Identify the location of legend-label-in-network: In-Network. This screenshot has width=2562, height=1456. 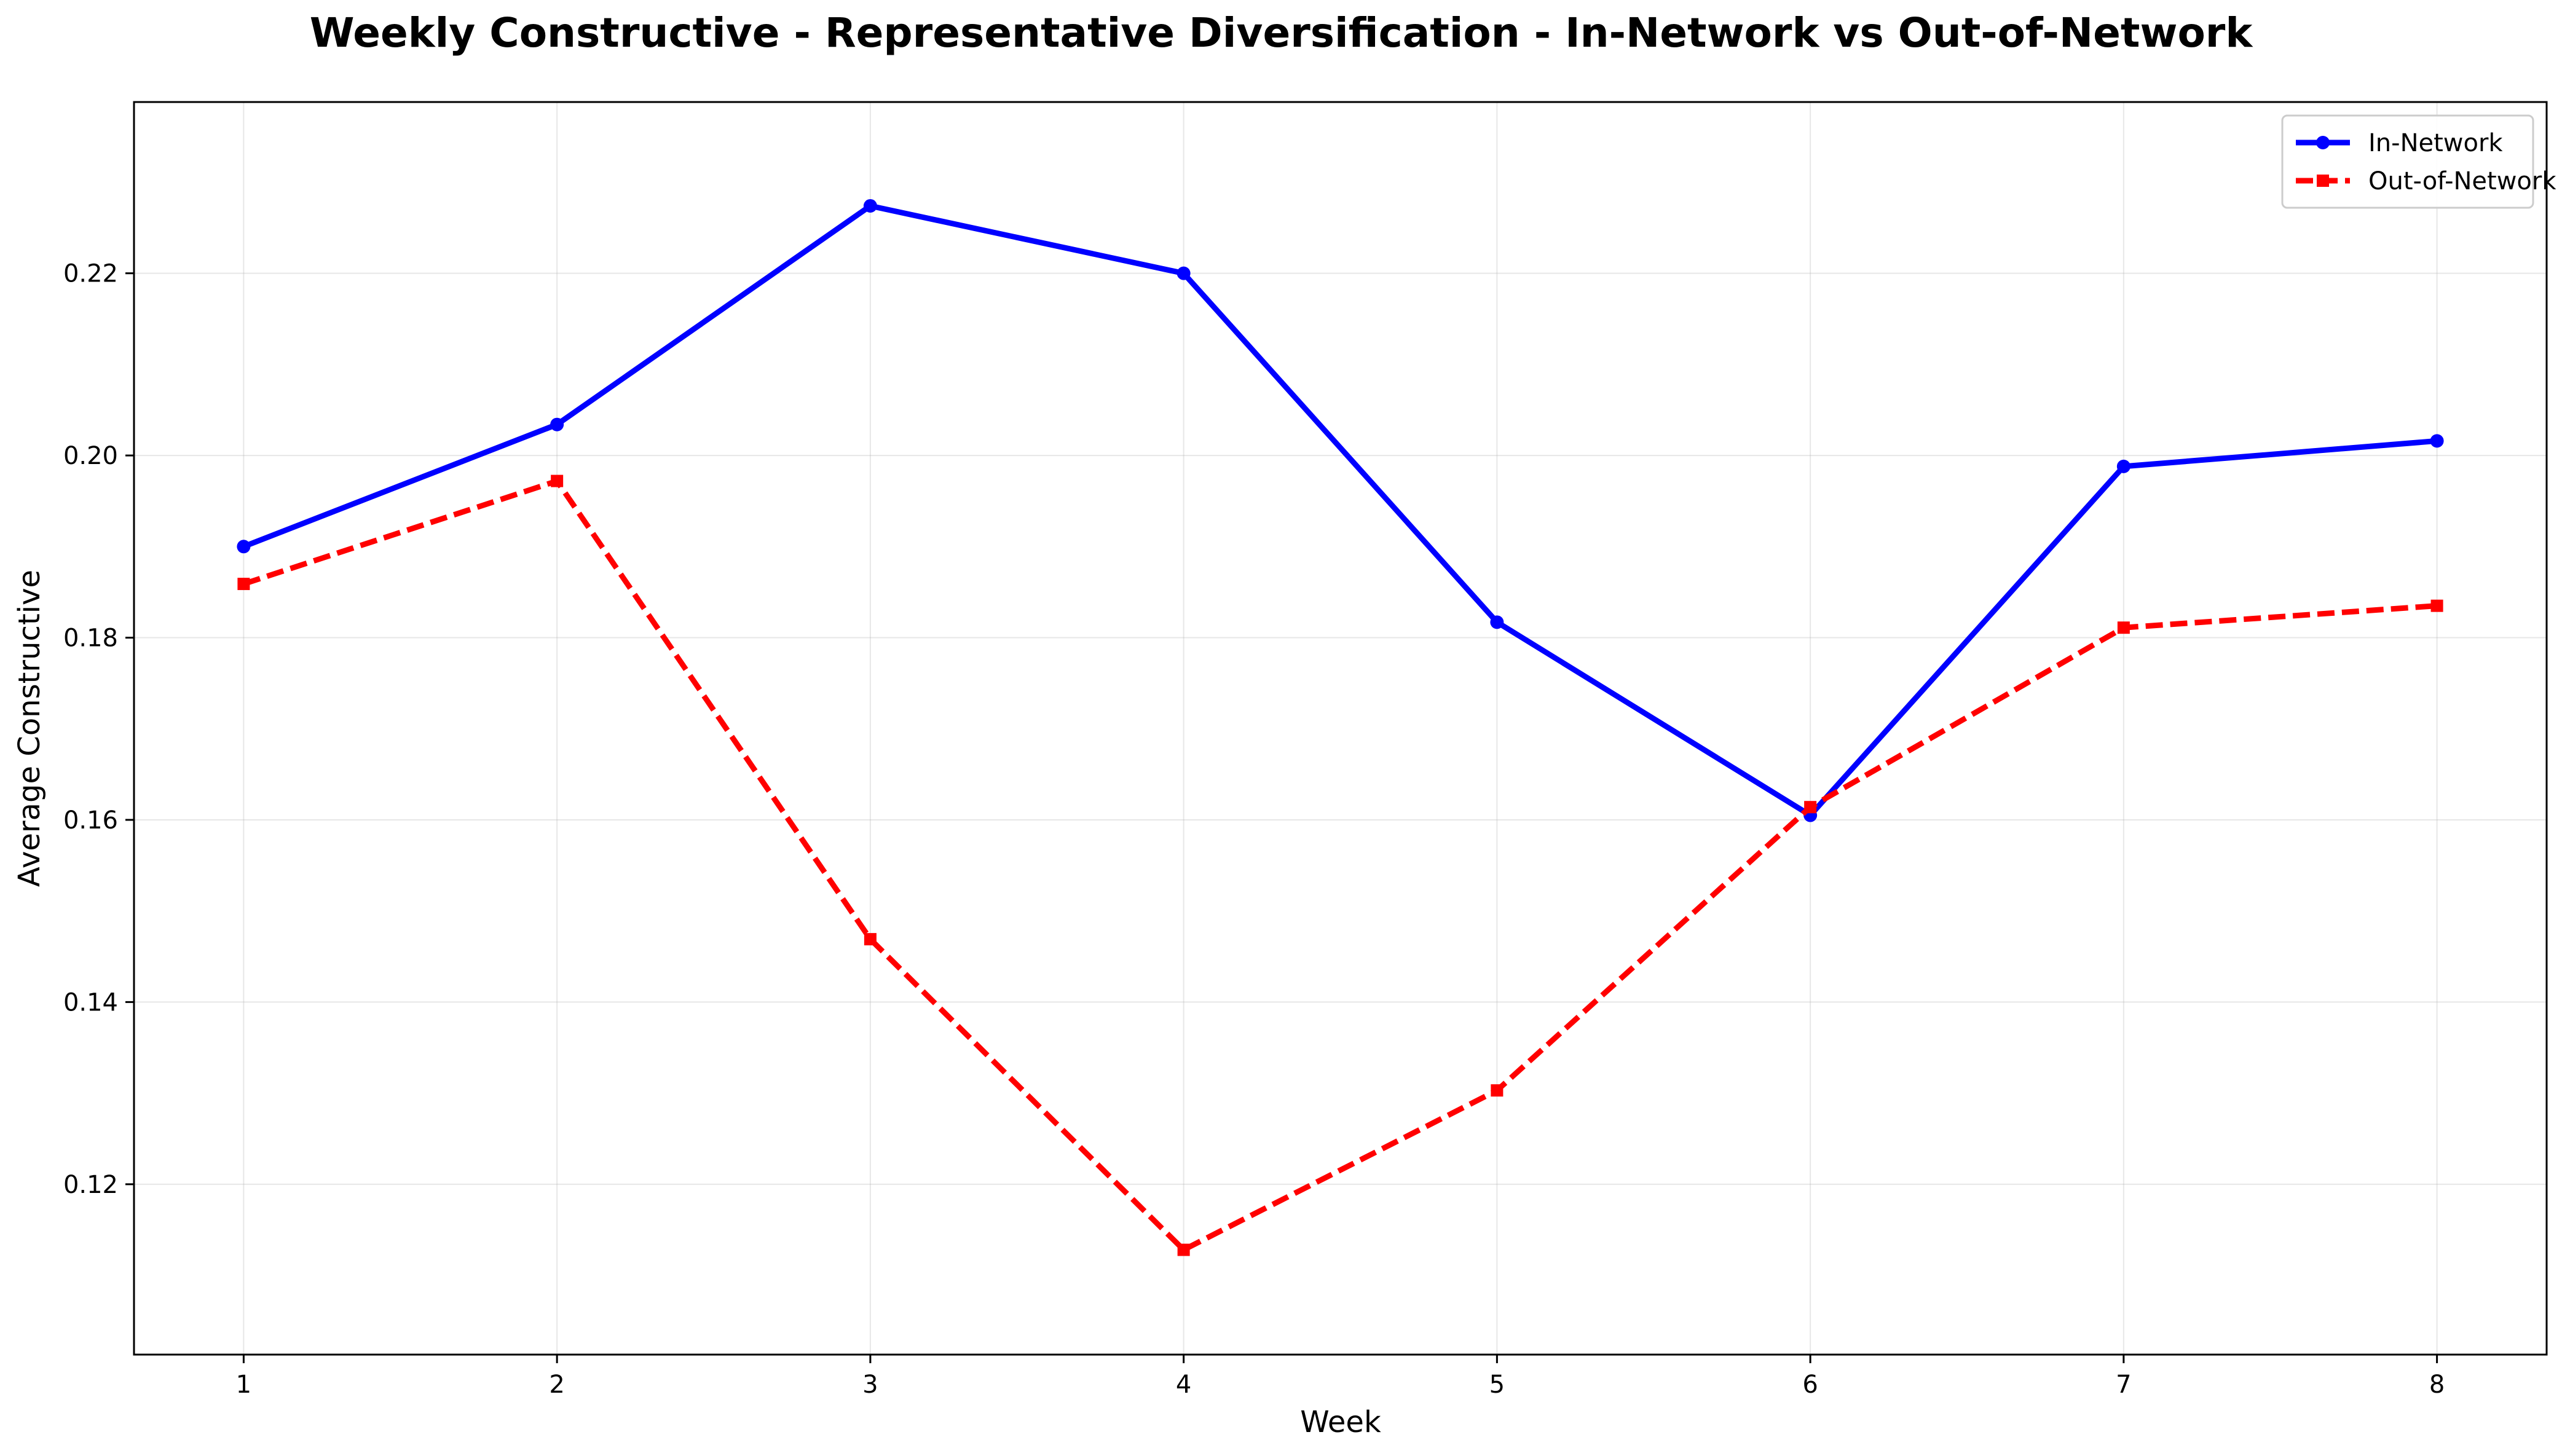
(2435, 143).